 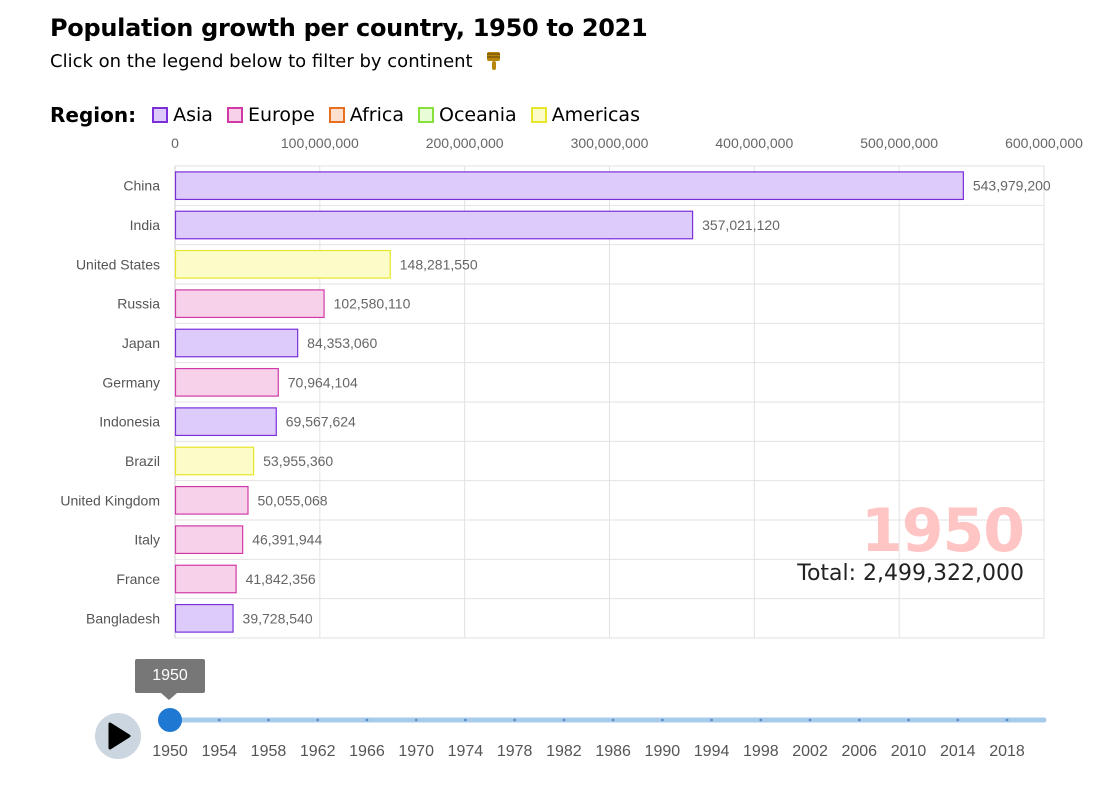 I want to click on bar-brazil, so click(x=214, y=461).